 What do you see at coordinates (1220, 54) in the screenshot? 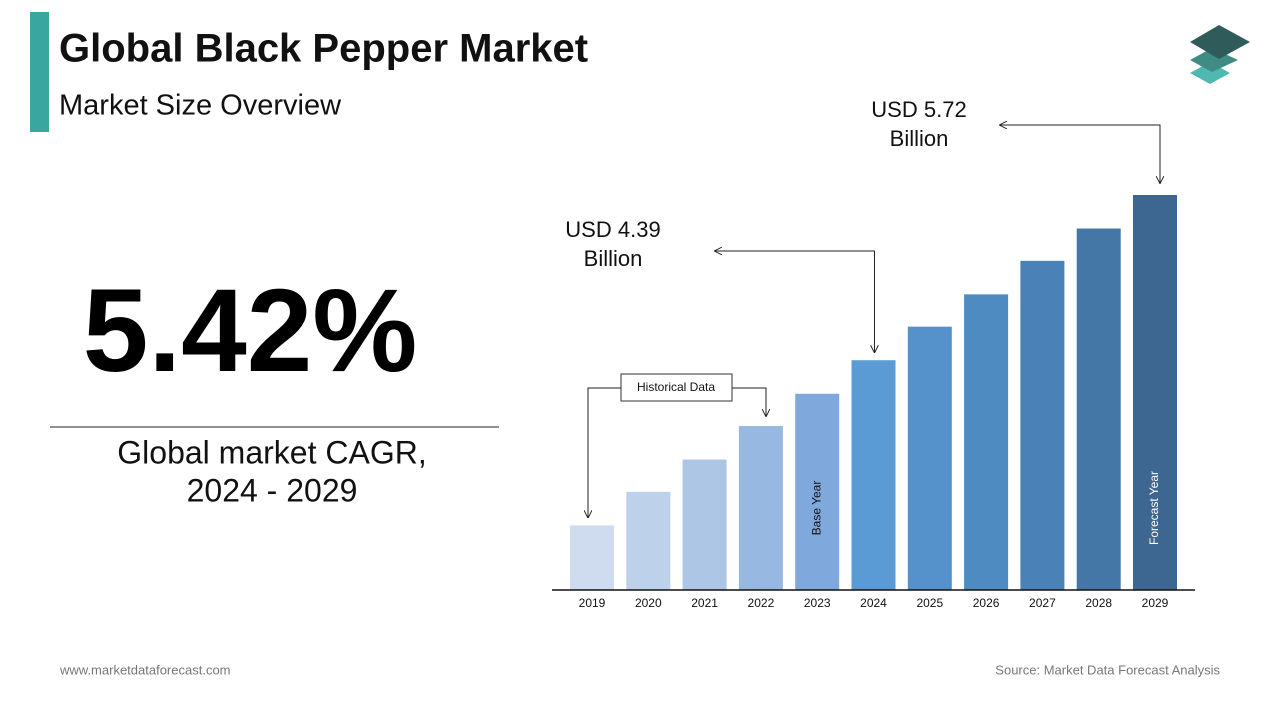
I see `logo` at bounding box center [1220, 54].